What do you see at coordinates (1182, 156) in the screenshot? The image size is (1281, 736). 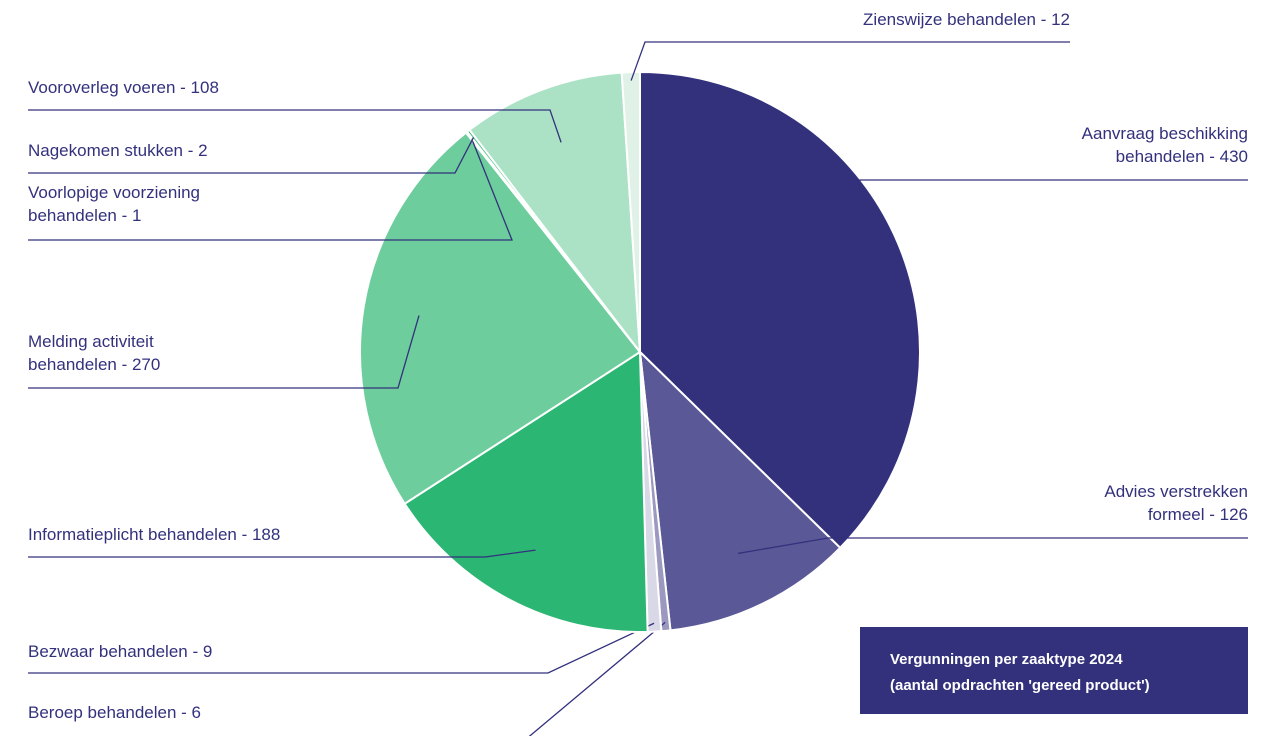 I see `slice-label-line: behandelen - 430` at bounding box center [1182, 156].